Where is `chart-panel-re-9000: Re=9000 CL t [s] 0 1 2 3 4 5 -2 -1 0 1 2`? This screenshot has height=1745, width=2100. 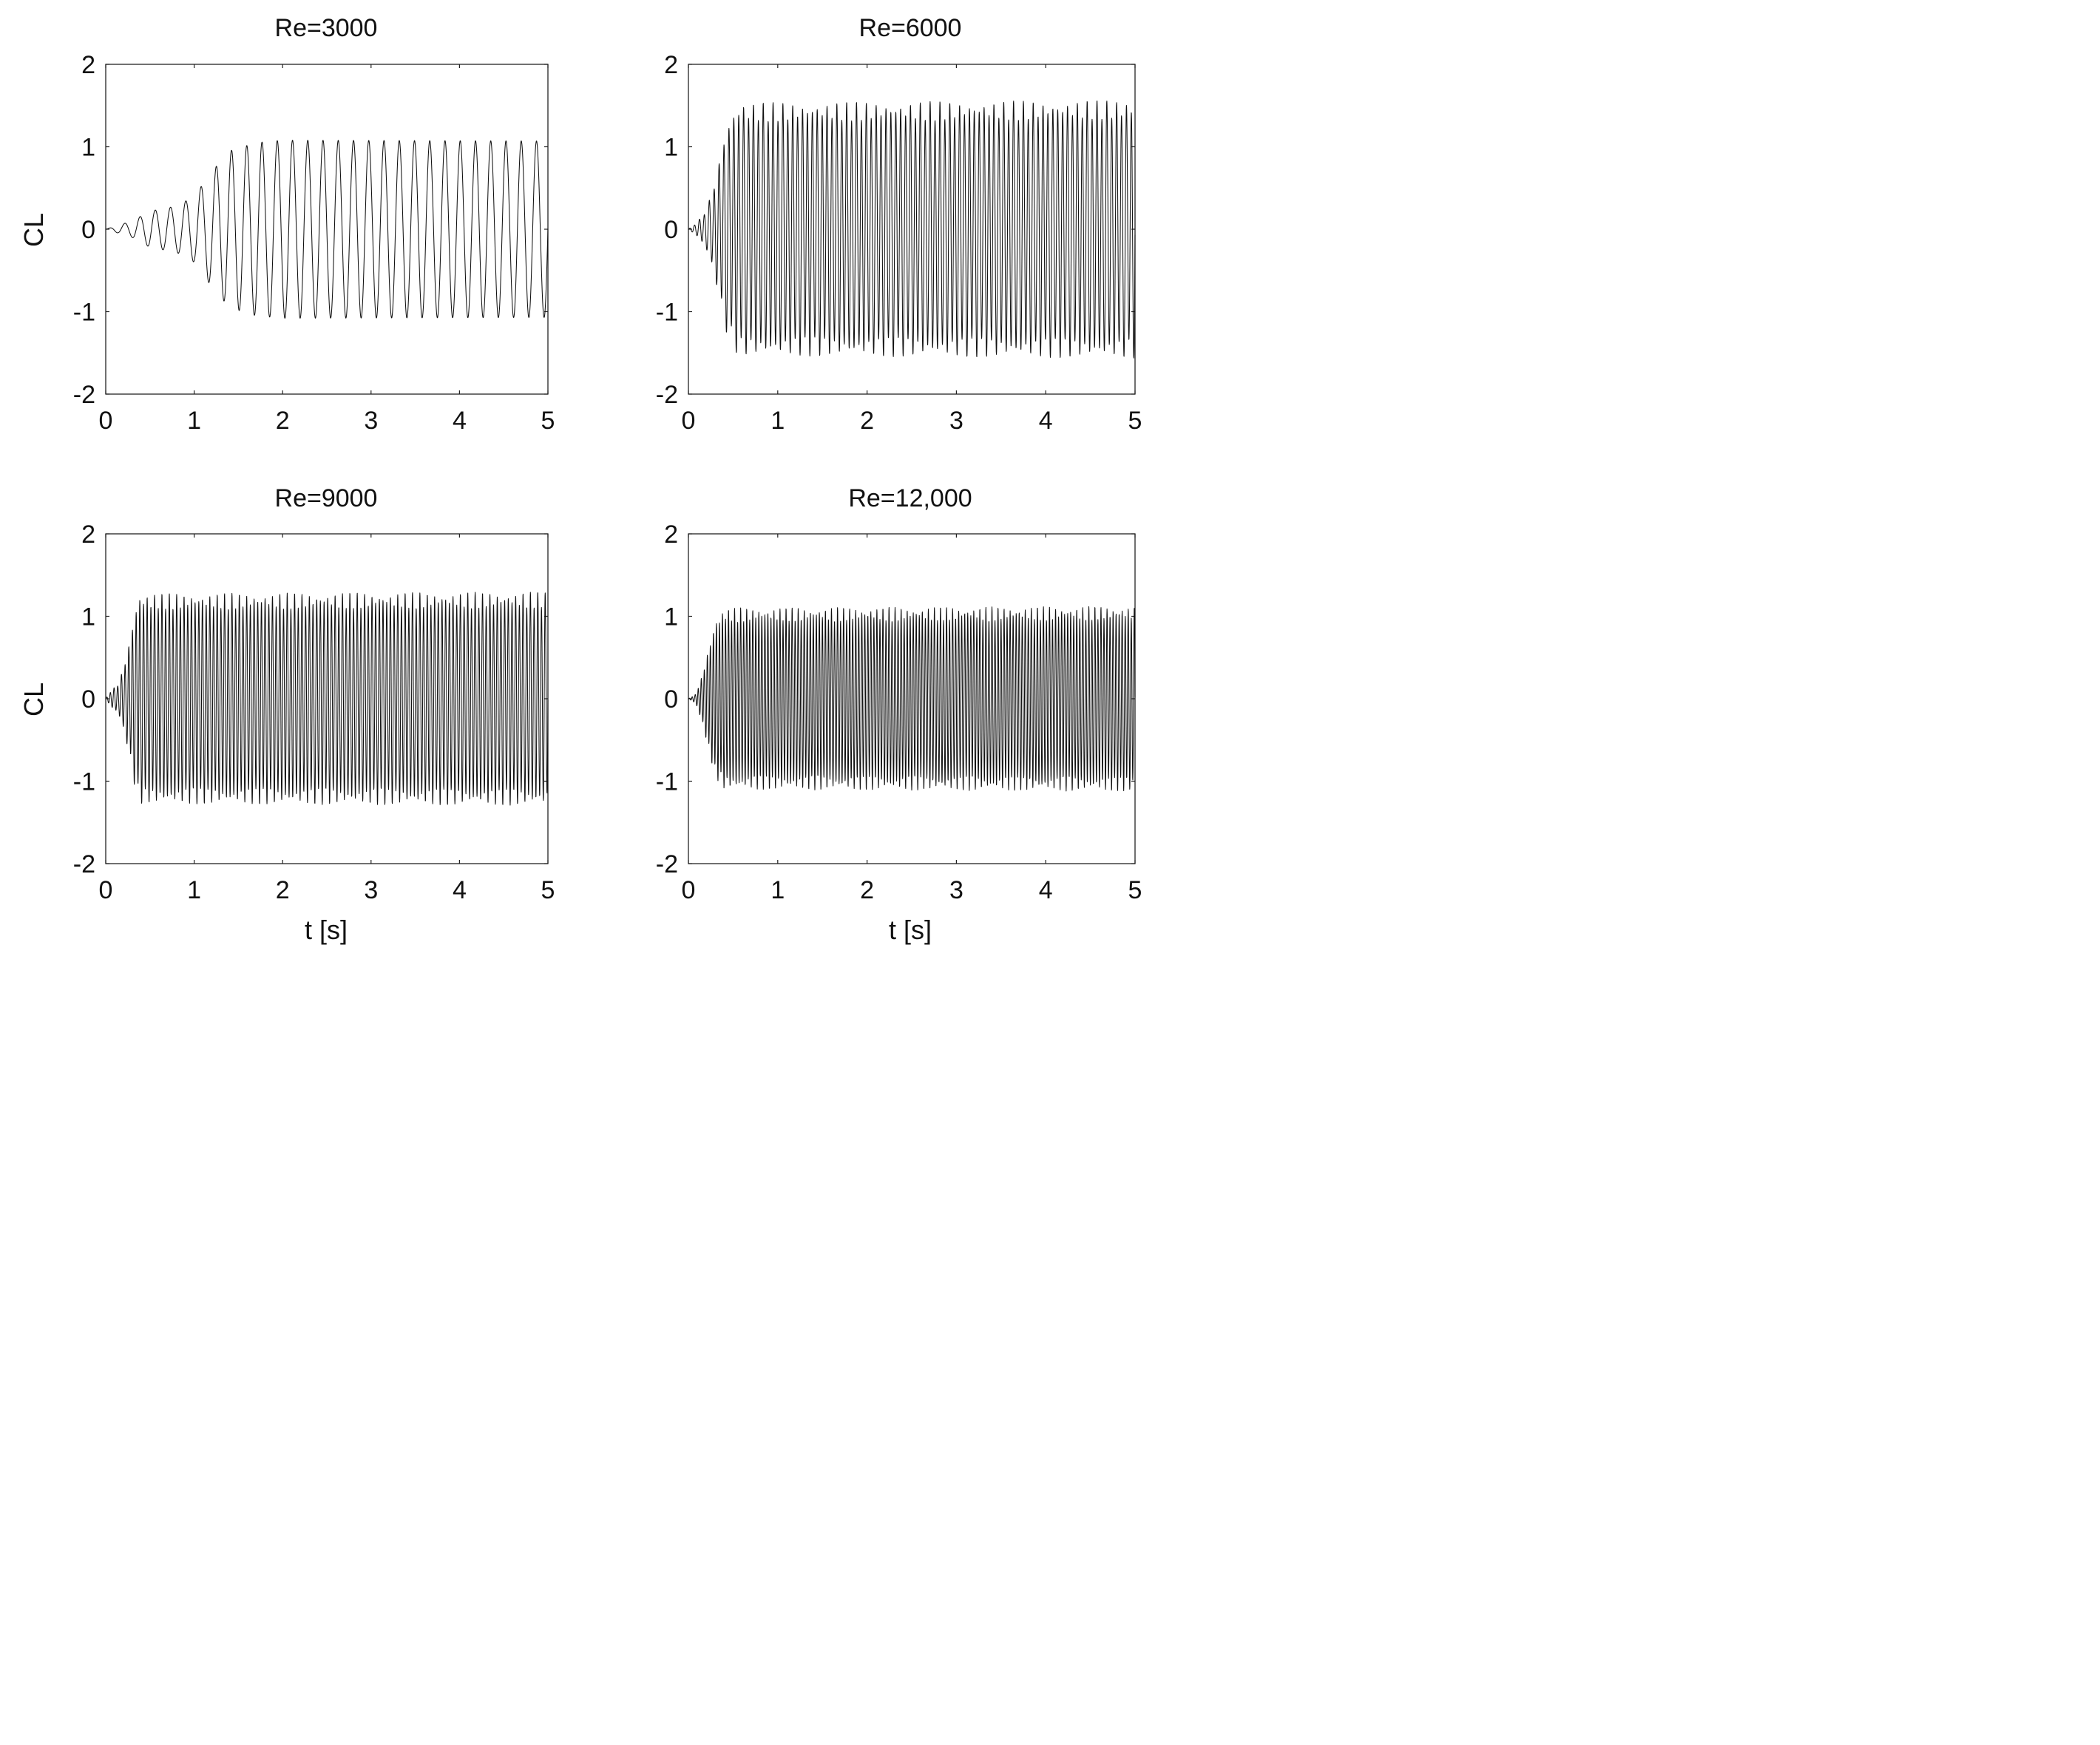 chart-panel-re-9000: Re=9000 CL t [s] 0 1 2 3 4 5 -2 -1 0 1 2 is located at coordinates (286, 714).